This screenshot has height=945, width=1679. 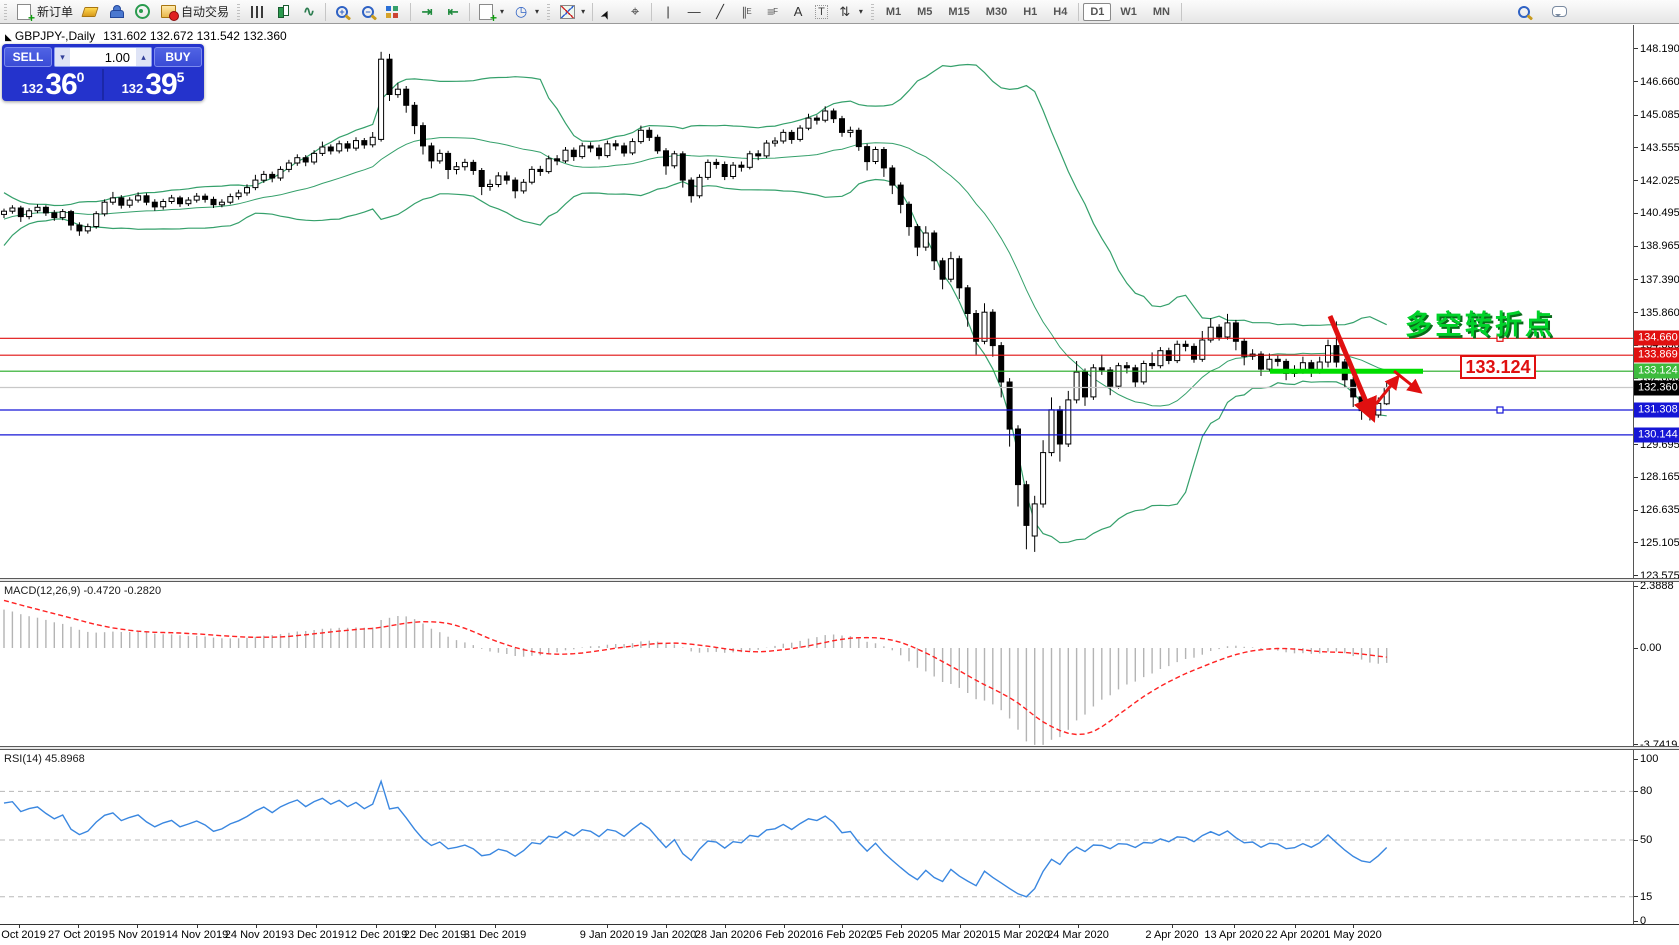 What do you see at coordinates (746, 12) in the screenshot?
I see `equidistant-channel-button: ∥ E` at bounding box center [746, 12].